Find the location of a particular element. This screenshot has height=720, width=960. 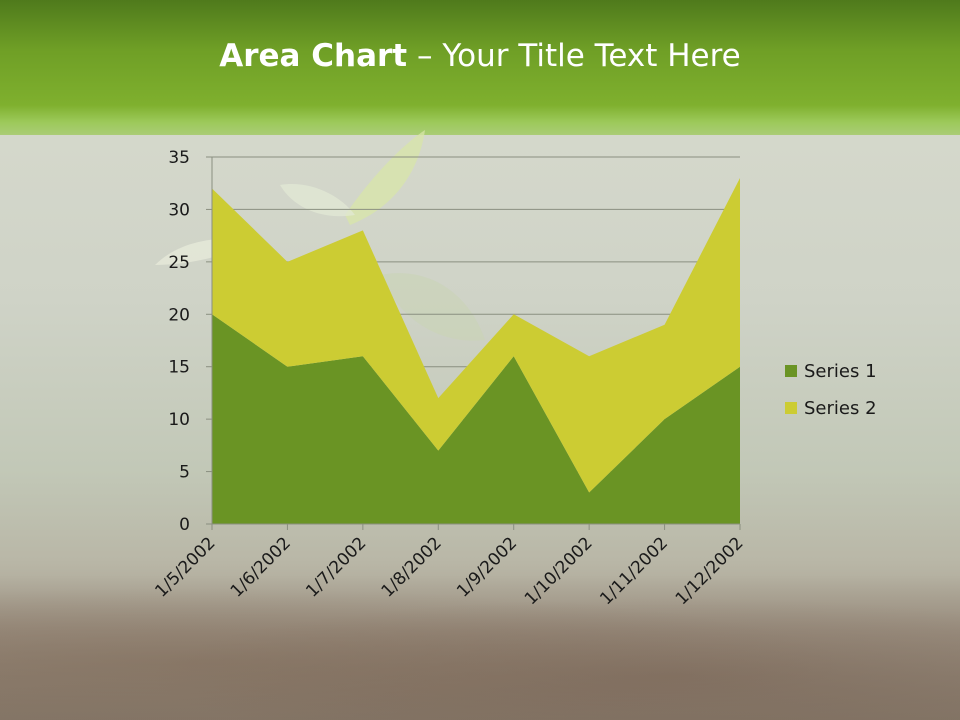

y-tick-label: 30 is located at coordinates (179, 210).